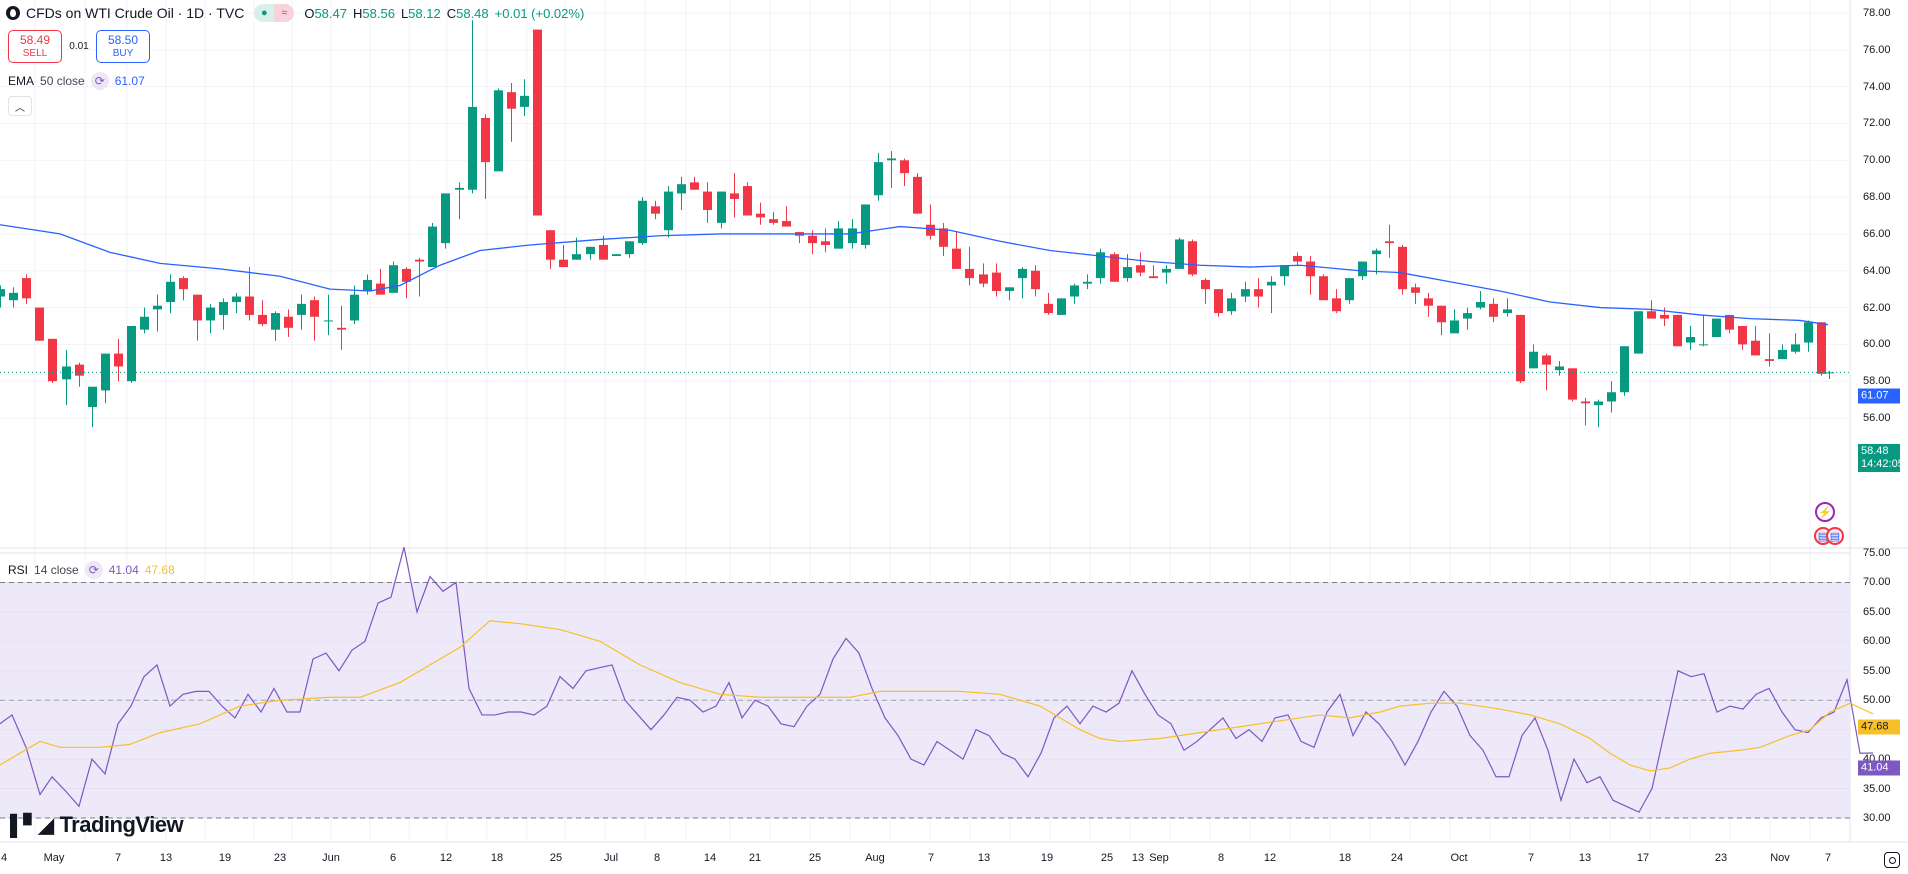 Image resolution: width=1908 pixels, height=874 pixels. Describe the element at coordinates (1345, 858) in the screenshot. I see `time-tick: 18` at that location.